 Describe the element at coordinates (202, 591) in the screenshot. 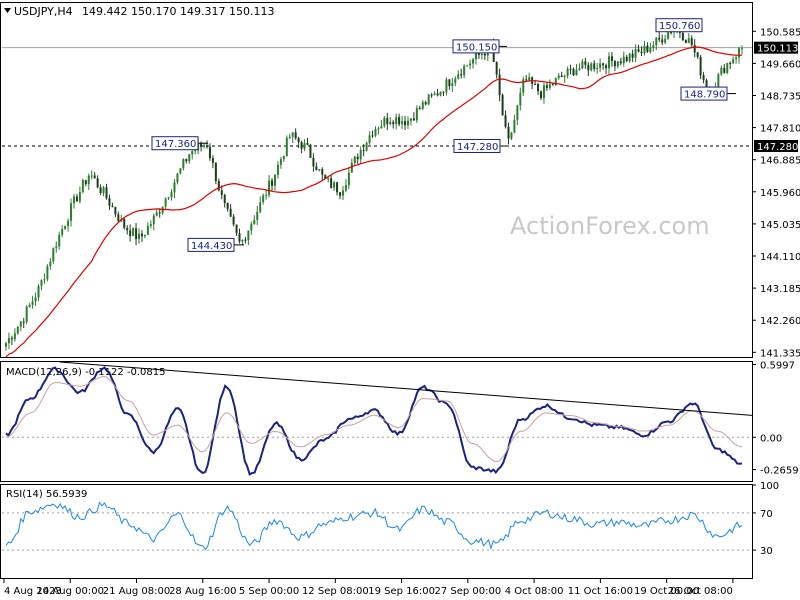

I see `time-tick-label: 28 Aug 16:00` at that location.